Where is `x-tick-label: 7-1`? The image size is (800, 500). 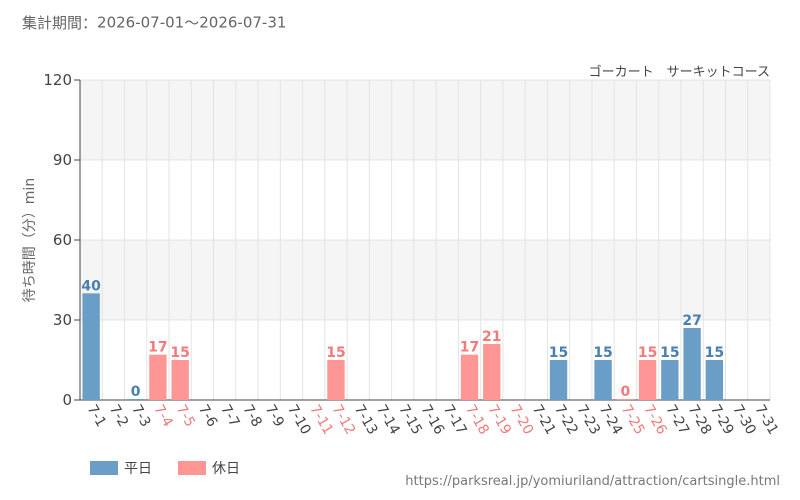
x-tick-label: 7-1 is located at coordinates (96, 416).